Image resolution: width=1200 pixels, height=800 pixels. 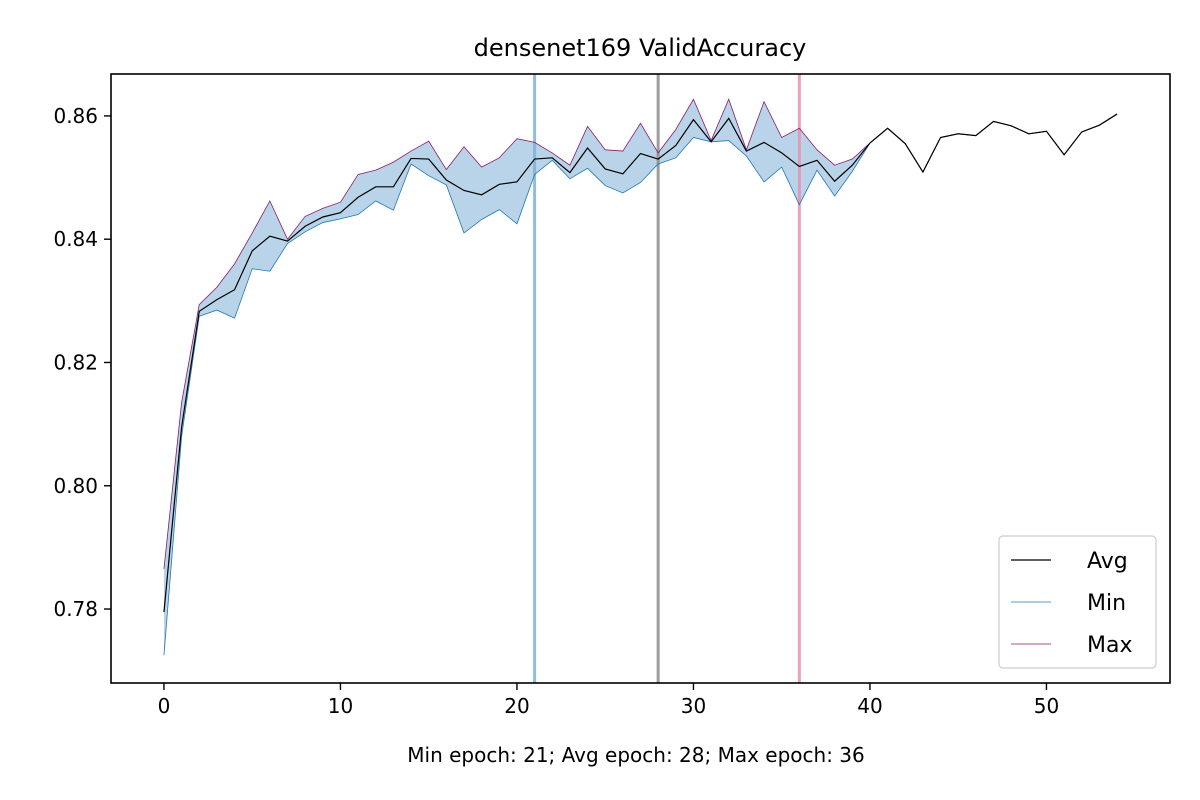 I want to click on x-tick-label: 0, so click(x=164, y=706).